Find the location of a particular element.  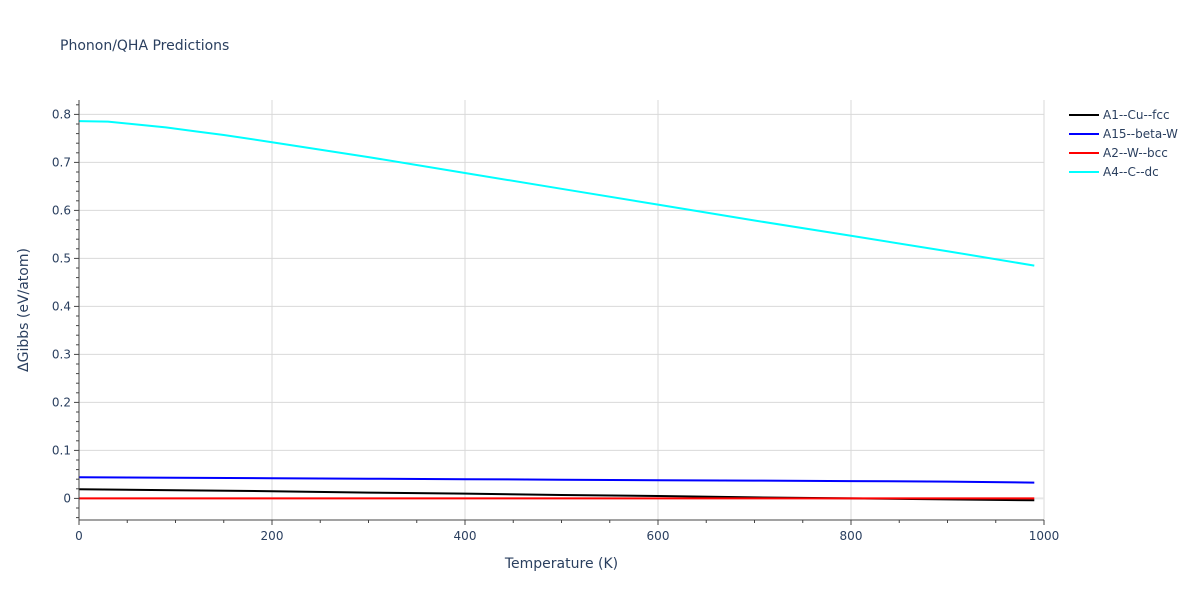

x-tick-label: 400 is located at coordinates (465, 536).